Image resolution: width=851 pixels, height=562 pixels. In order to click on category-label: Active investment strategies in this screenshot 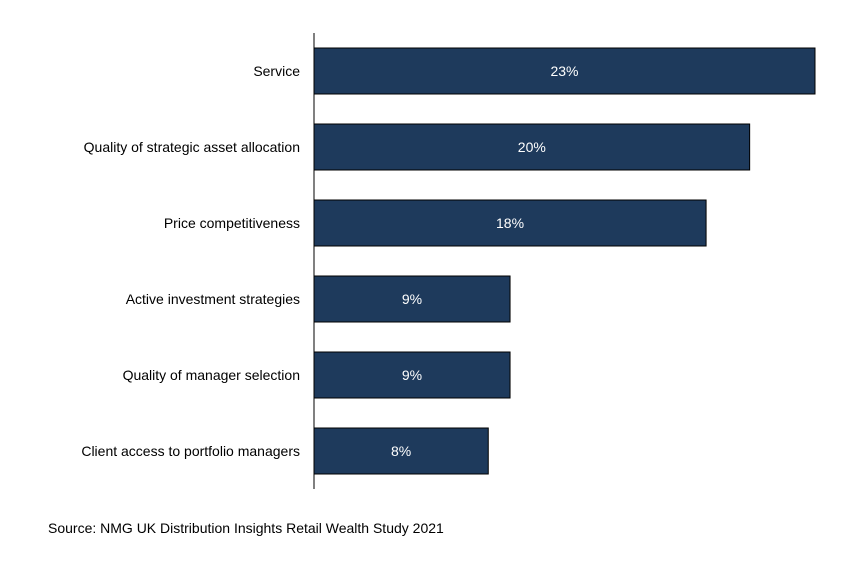, I will do `click(213, 299)`.